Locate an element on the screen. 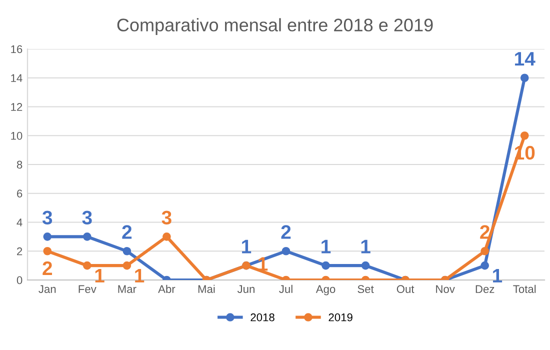 The width and height of the screenshot is (550, 350). y-tick-label: 8 is located at coordinates (19, 164).